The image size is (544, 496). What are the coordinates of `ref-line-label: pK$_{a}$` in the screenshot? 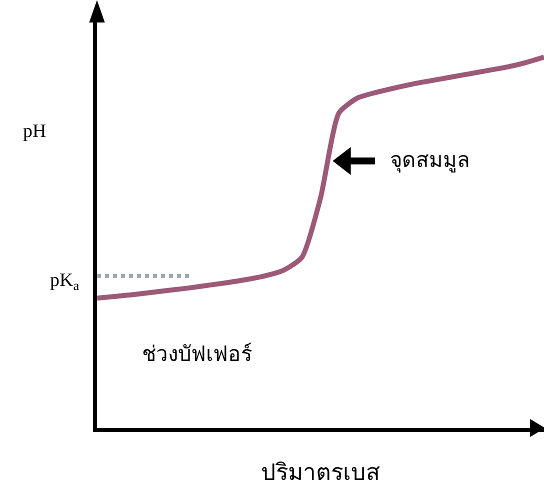 It's located at (65, 281).